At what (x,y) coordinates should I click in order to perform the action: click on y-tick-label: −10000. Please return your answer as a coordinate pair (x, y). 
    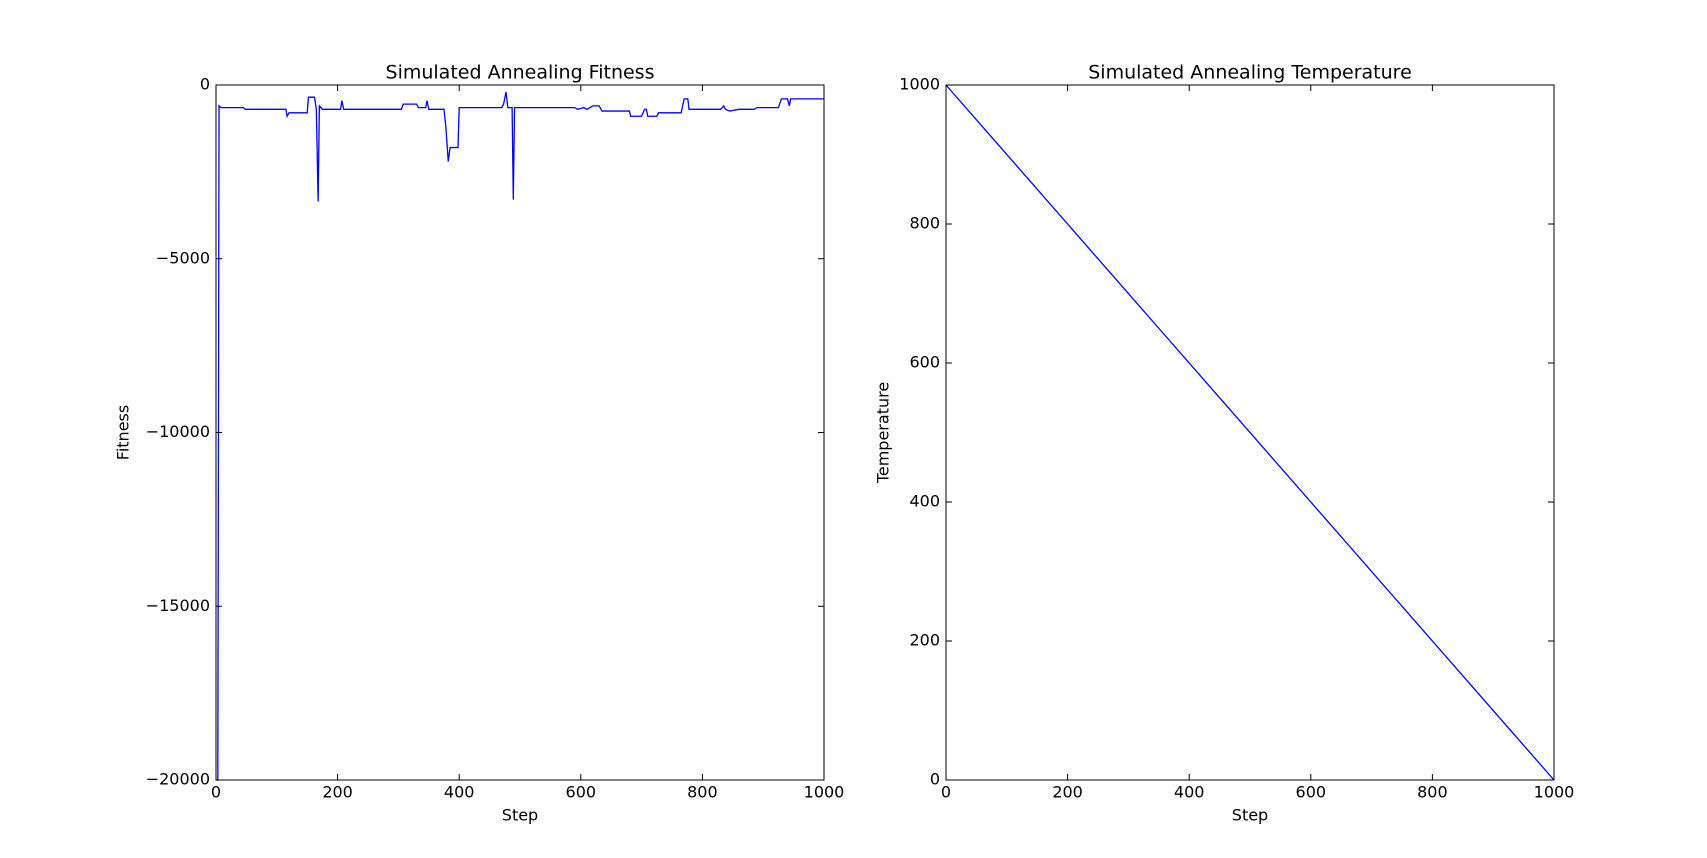
    Looking at the image, I should click on (178, 431).